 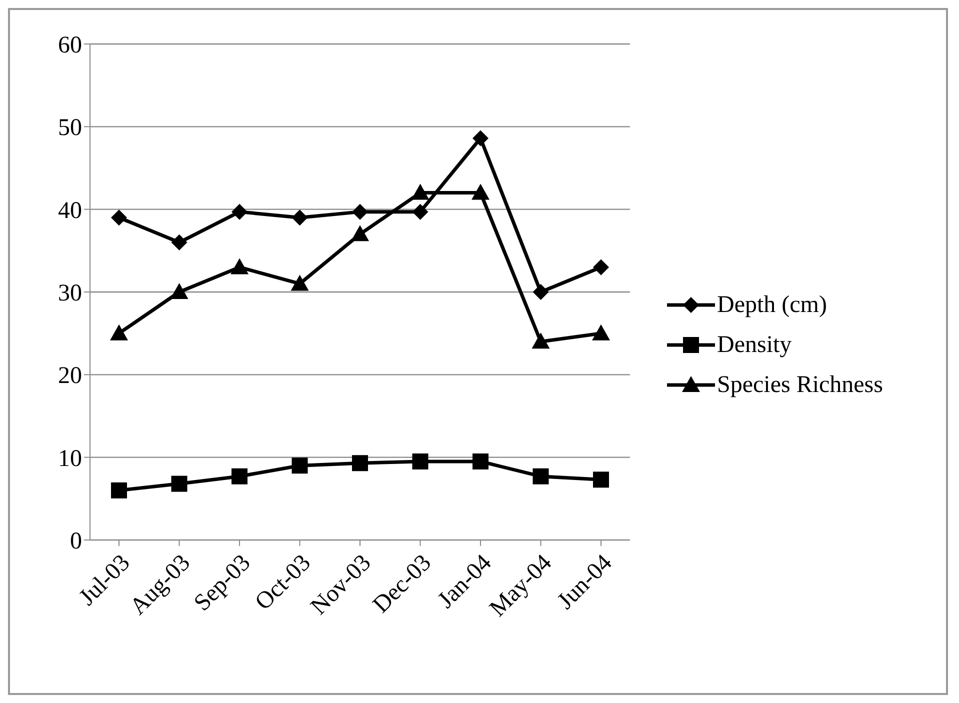 What do you see at coordinates (800, 385) in the screenshot?
I see `legend-label: Species Richness` at bounding box center [800, 385].